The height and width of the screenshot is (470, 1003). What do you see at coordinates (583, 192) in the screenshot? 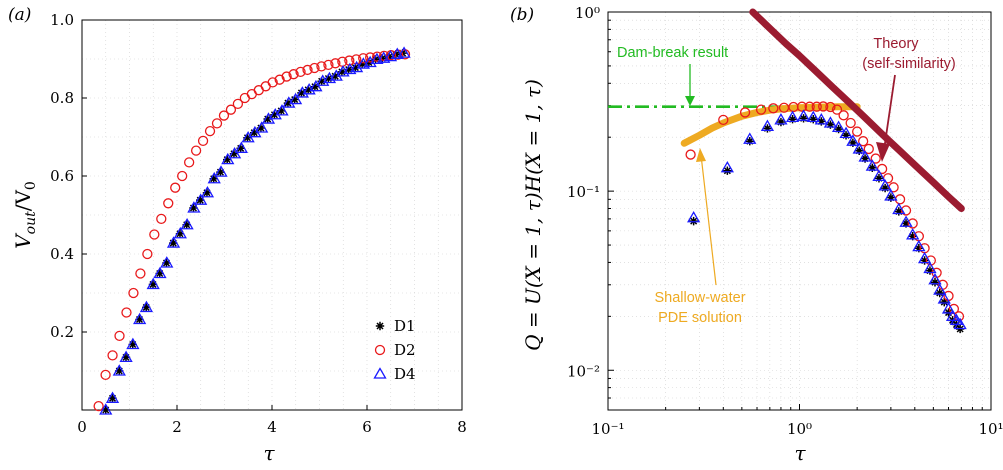
I see `y-tick-label: 10⁻¹` at bounding box center [583, 192].